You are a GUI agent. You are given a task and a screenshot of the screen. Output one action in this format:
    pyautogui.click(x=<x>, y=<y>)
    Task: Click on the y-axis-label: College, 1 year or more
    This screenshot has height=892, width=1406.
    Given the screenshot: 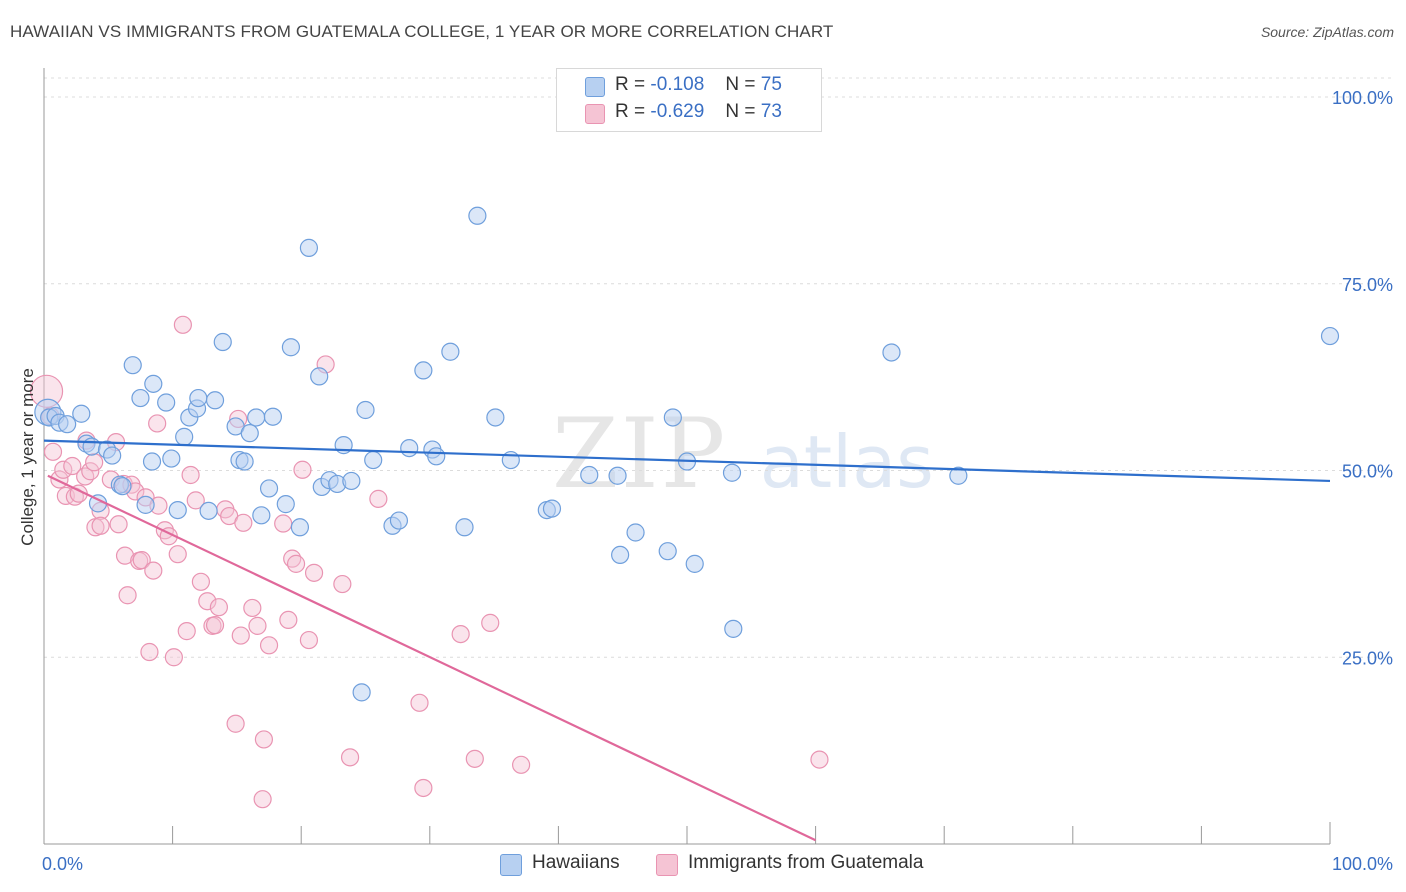 What is the action you would take?
    pyautogui.click(x=27, y=457)
    